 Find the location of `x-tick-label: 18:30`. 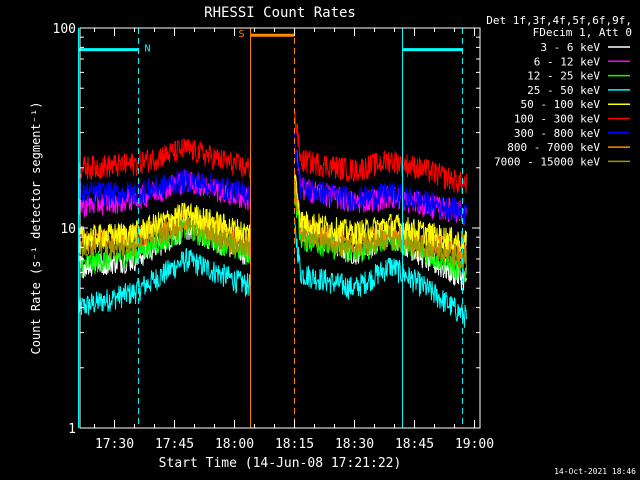

x-tick-label: 18:30 is located at coordinates (354, 444).